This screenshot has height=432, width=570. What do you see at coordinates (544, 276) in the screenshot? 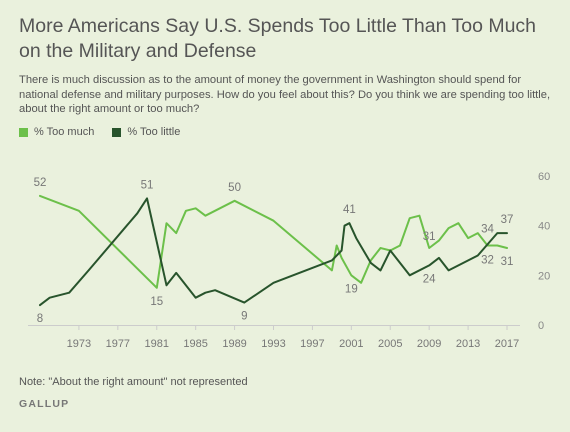
I see `y-tick-label: 20` at bounding box center [544, 276].